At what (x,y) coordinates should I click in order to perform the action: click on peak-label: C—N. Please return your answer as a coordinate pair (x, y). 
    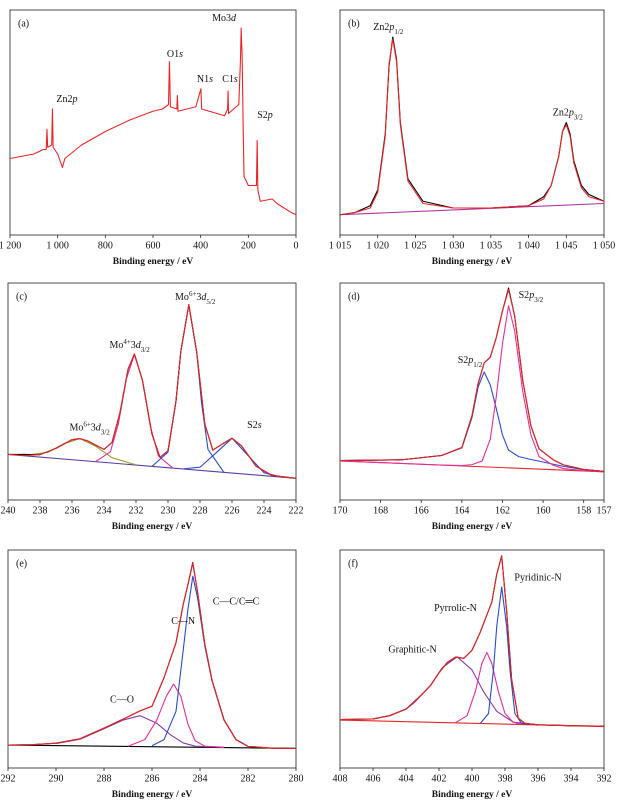
    Looking at the image, I should click on (183, 621).